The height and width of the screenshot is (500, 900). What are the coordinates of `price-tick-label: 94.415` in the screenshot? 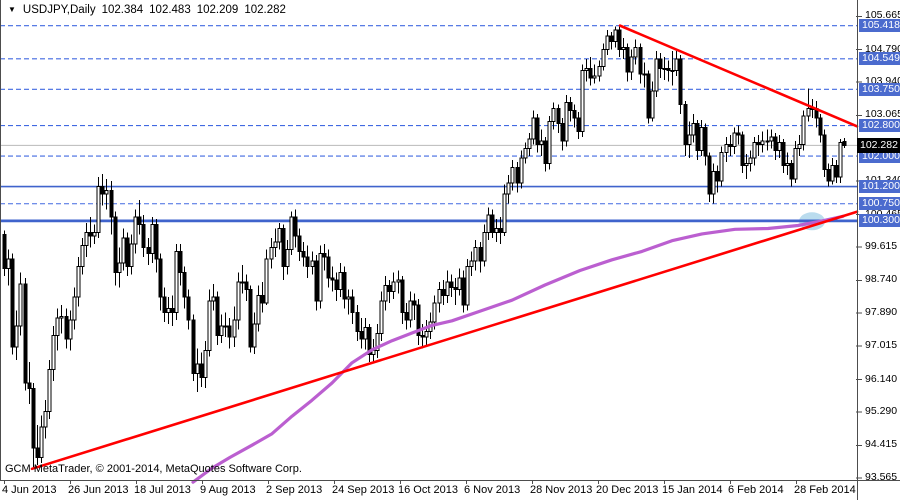 It's located at (881, 444).